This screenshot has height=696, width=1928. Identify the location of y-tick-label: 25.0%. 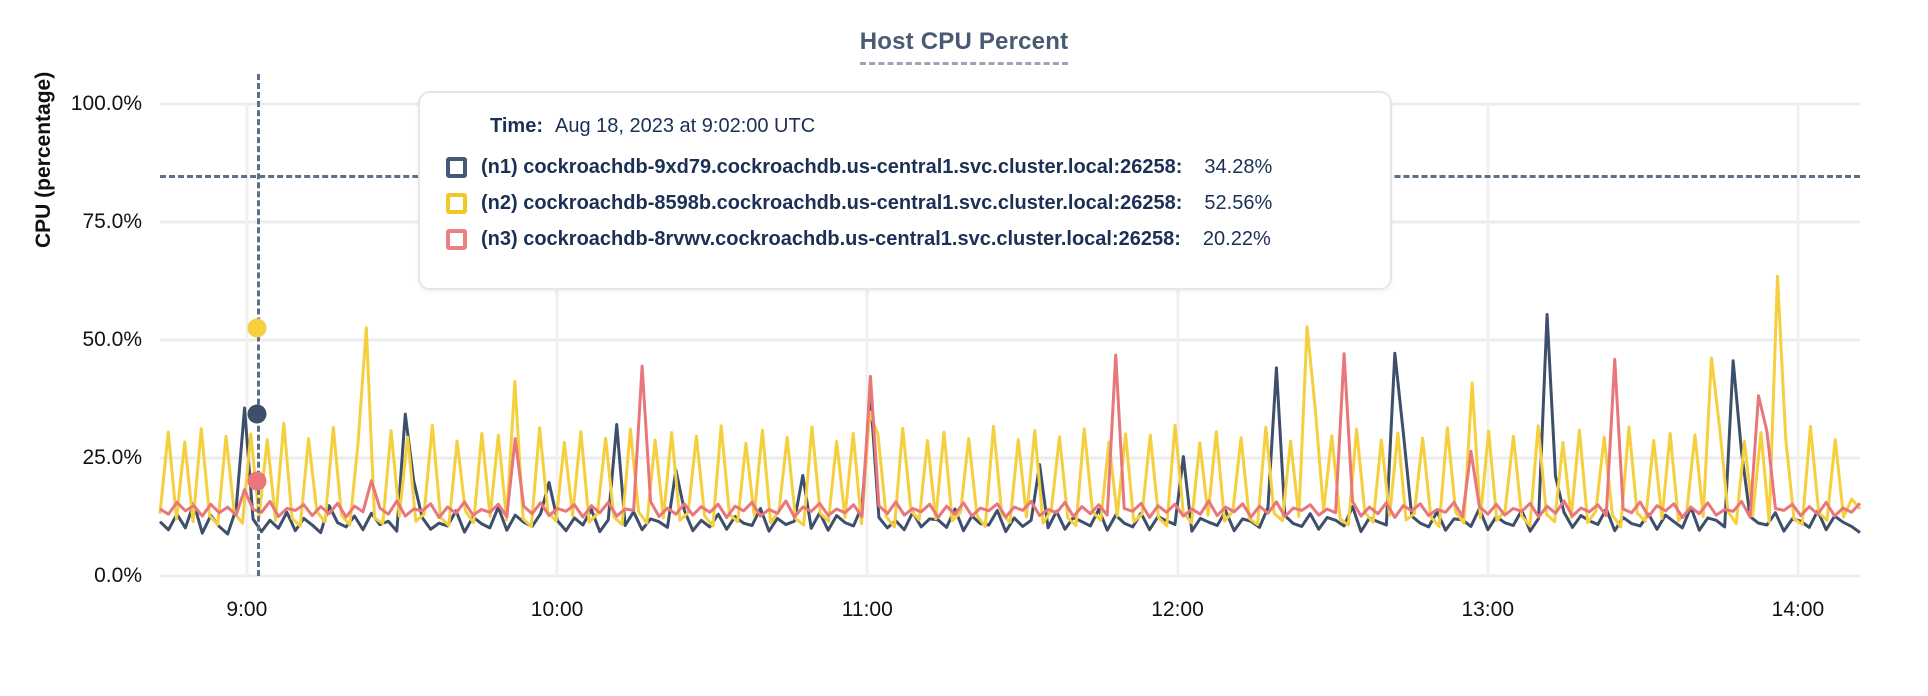
(112, 457).